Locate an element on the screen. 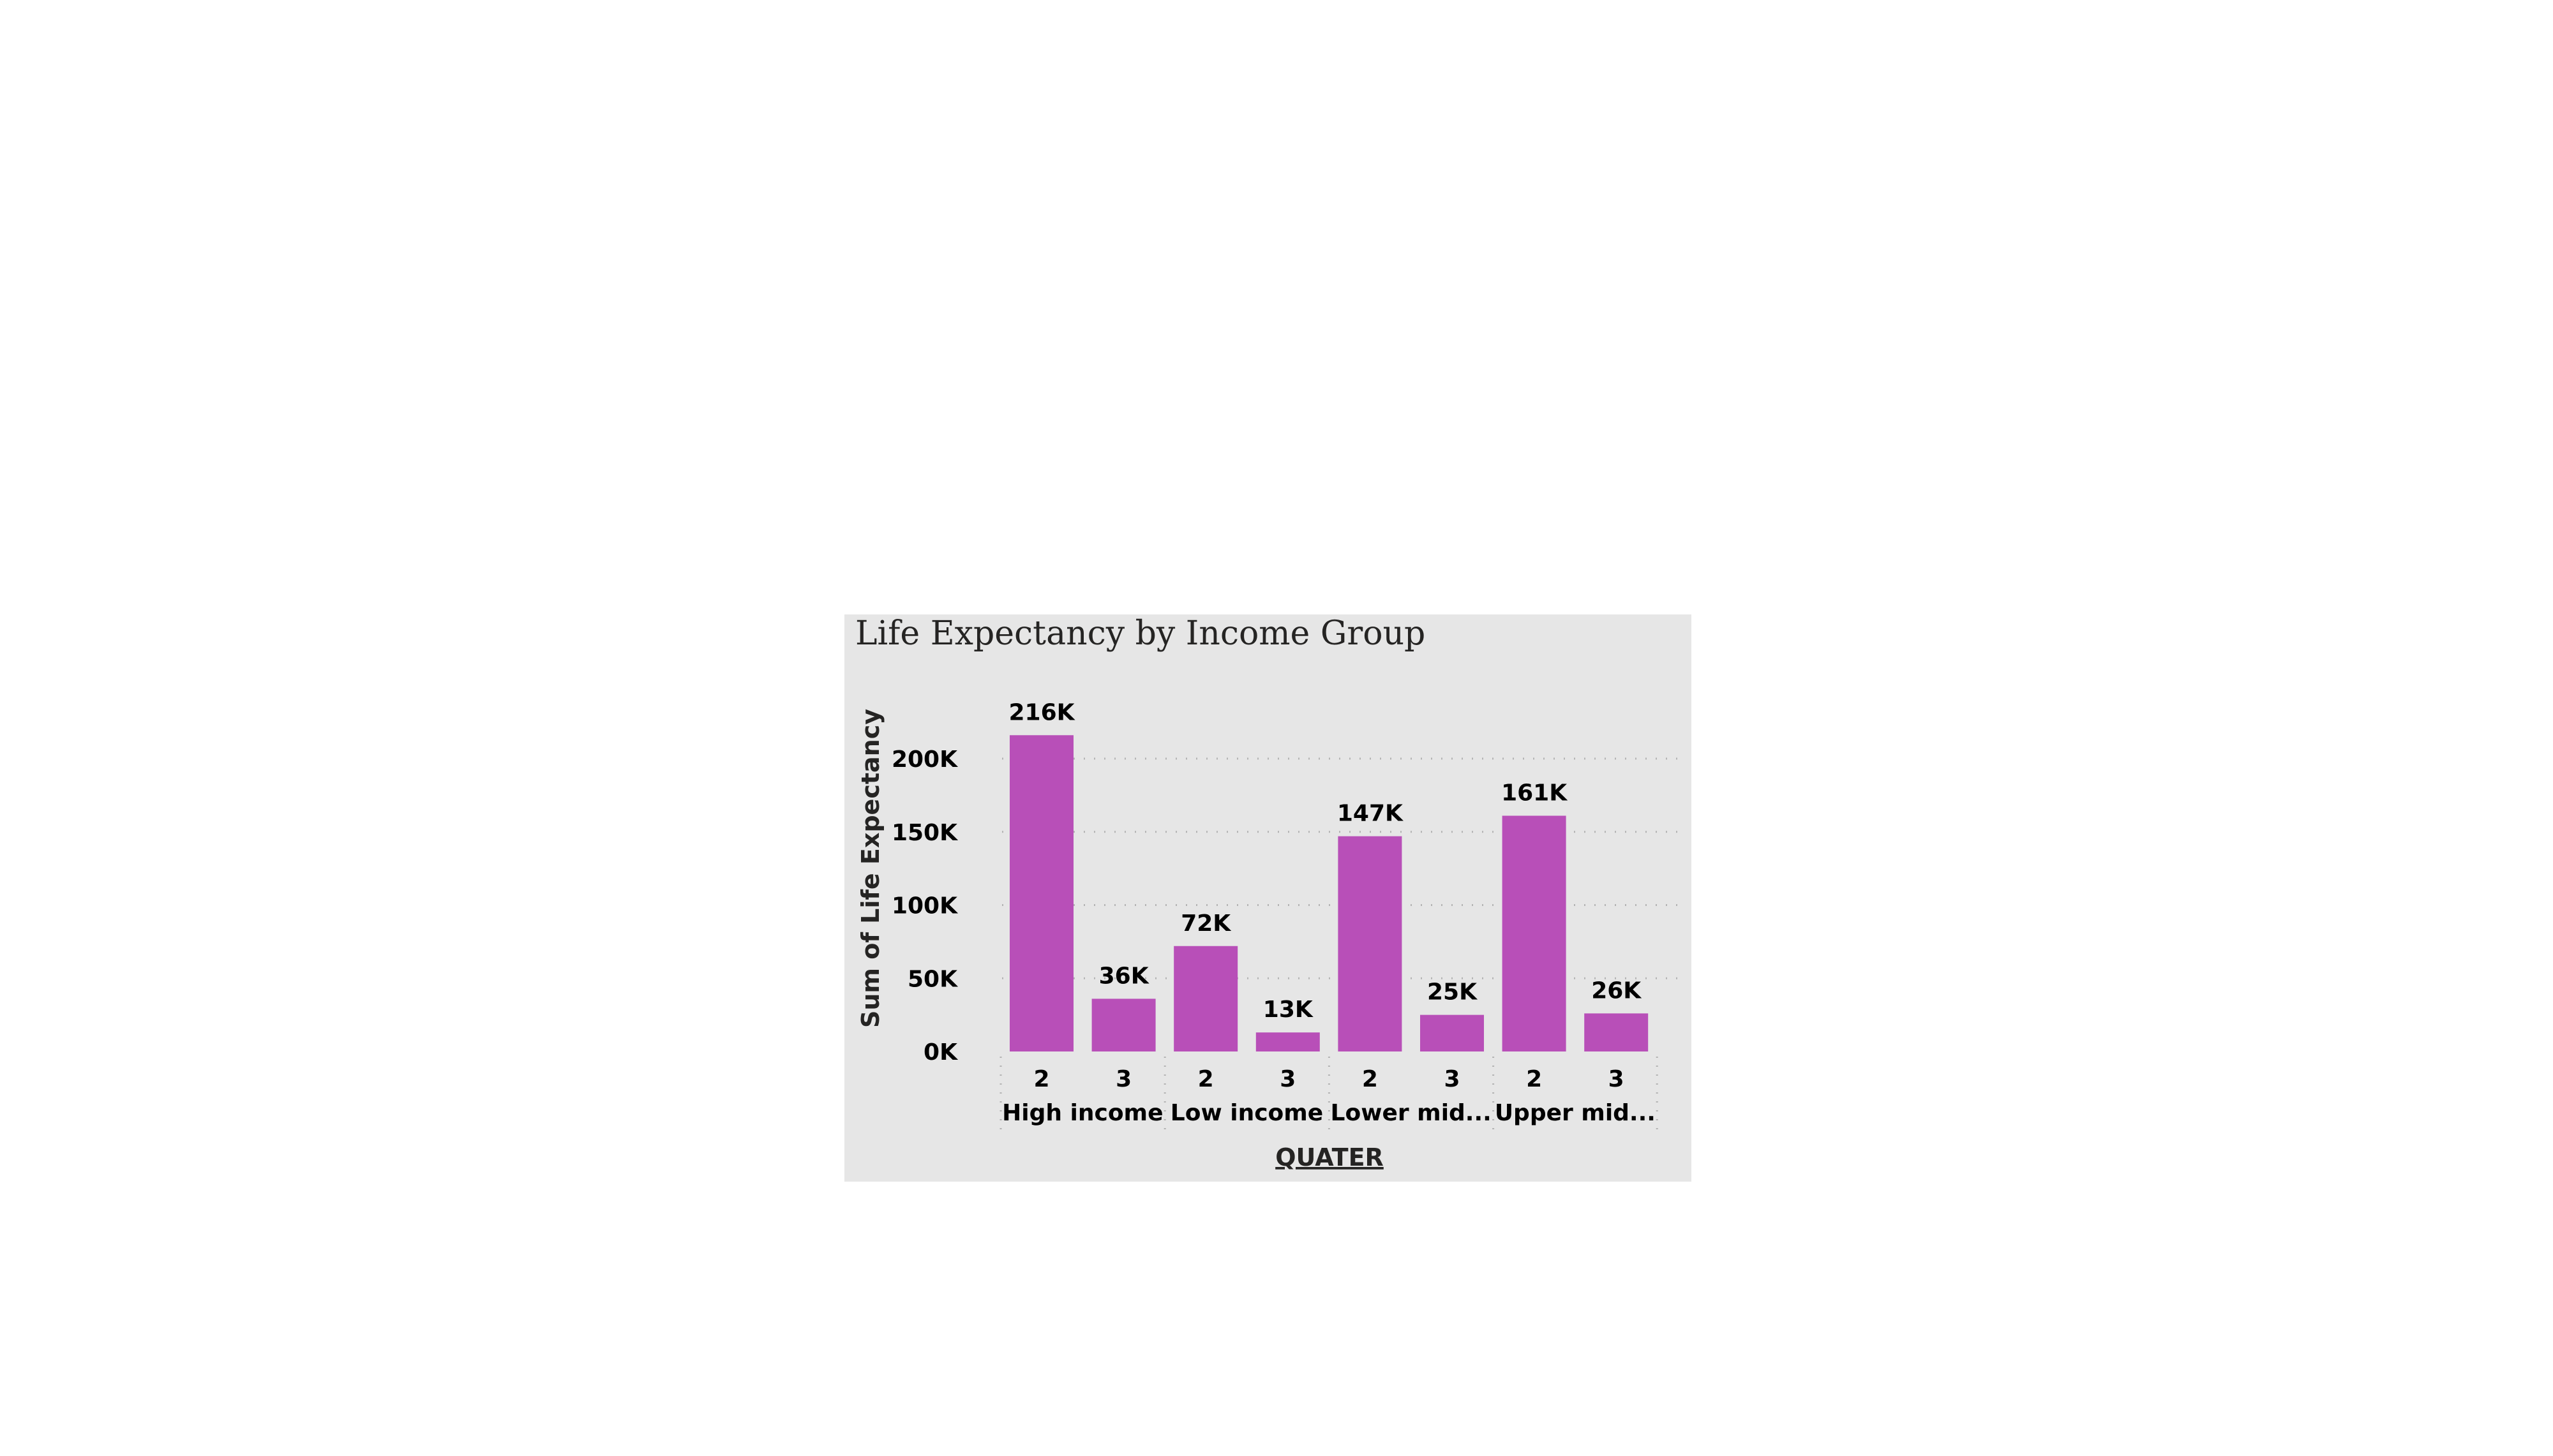 Image resolution: width=2553 pixels, height=1456 pixels. data-label: 25K is located at coordinates (1452, 992).